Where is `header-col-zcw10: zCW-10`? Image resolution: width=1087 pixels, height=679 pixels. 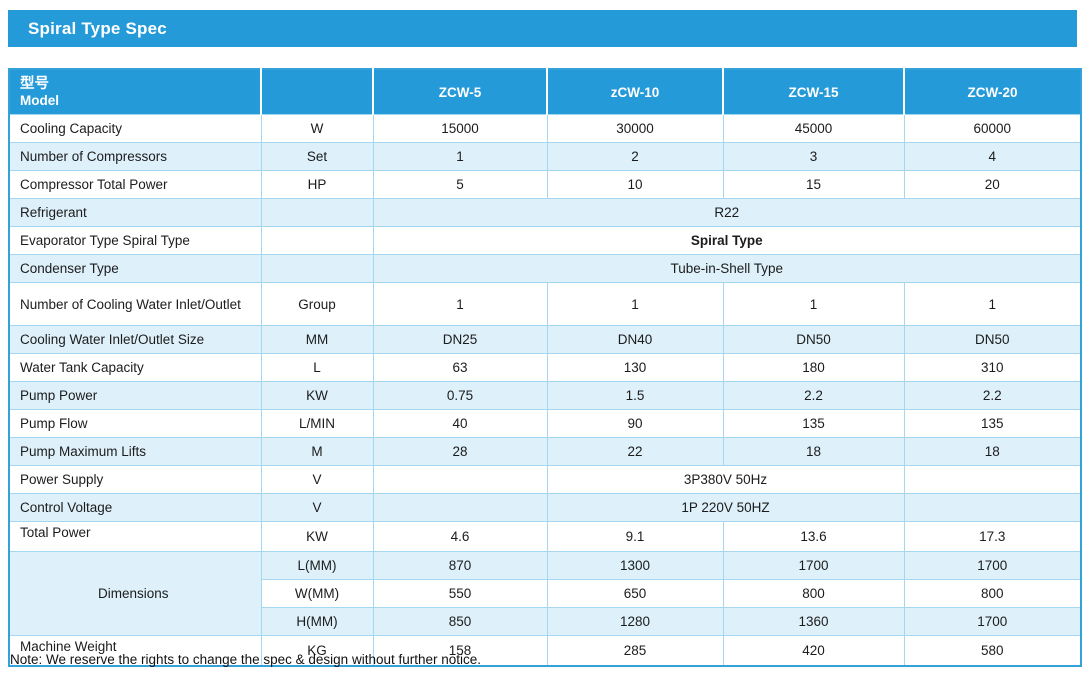
header-col-zcw10: zCW-10 is located at coordinates (634, 92).